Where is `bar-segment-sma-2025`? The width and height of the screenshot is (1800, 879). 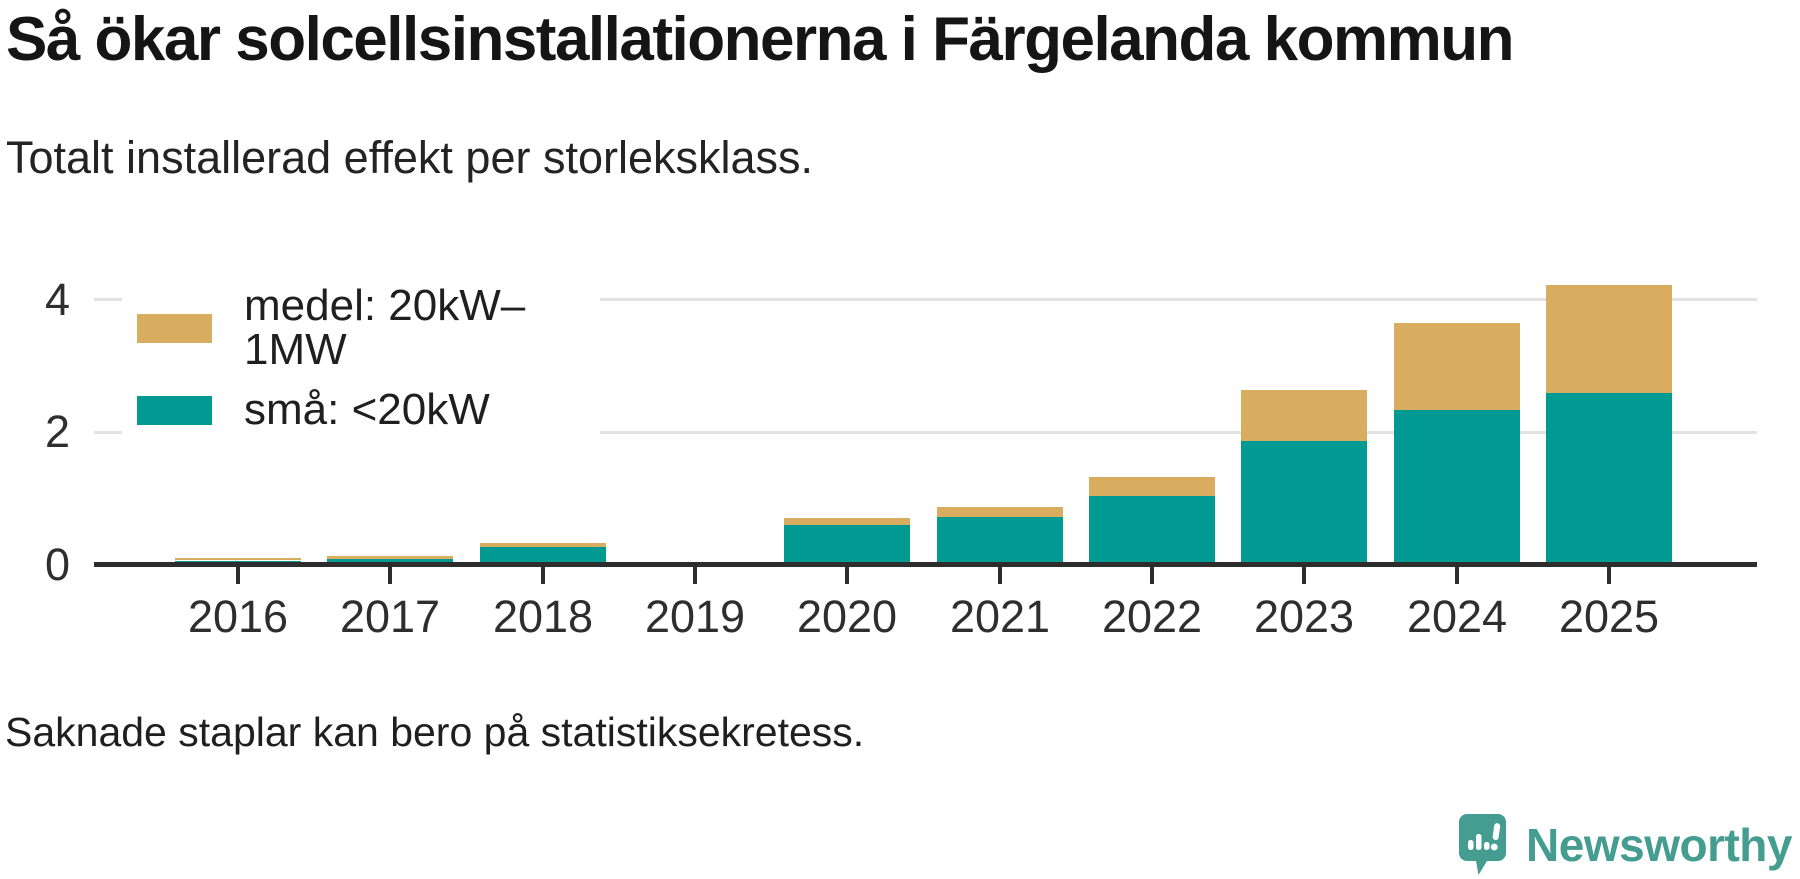
bar-segment-sma-2025 is located at coordinates (1609, 479).